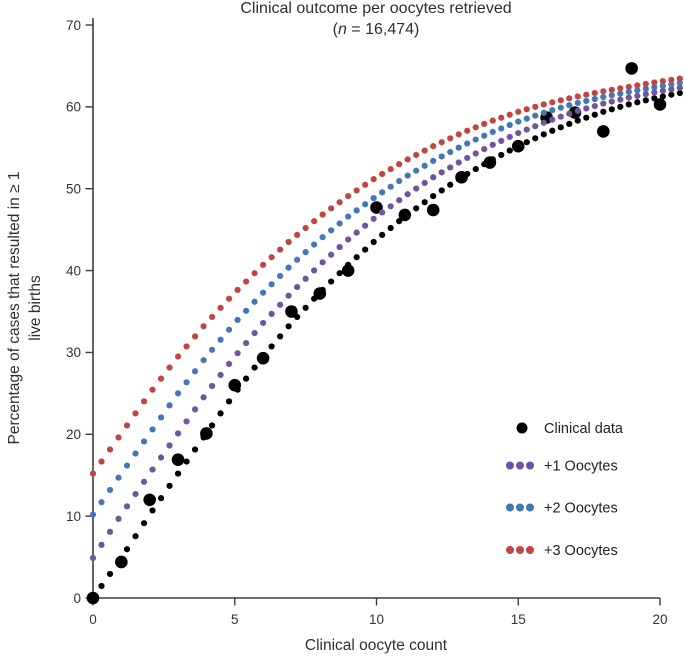  What do you see at coordinates (581, 509) in the screenshot?
I see `legend-label: +2 Oocytes` at bounding box center [581, 509].